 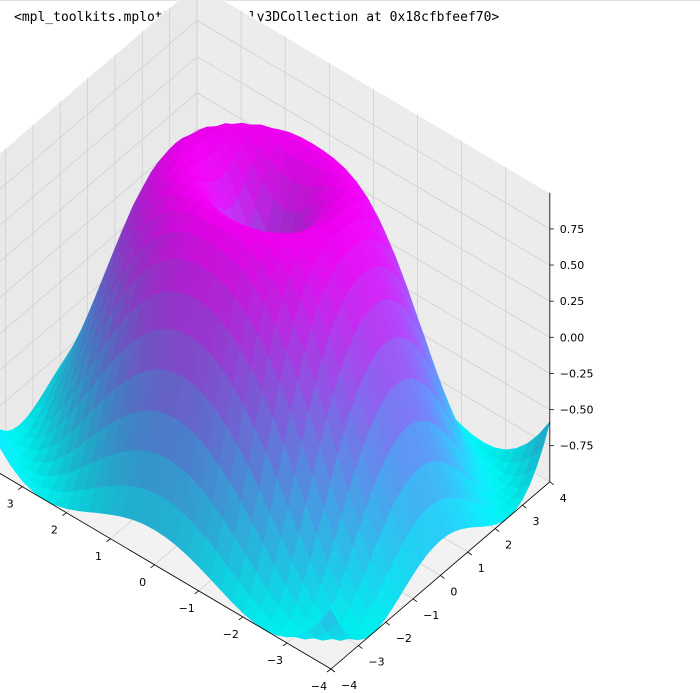 What do you see at coordinates (536, 521) in the screenshot?
I see `y-tick-label: 3` at bounding box center [536, 521].